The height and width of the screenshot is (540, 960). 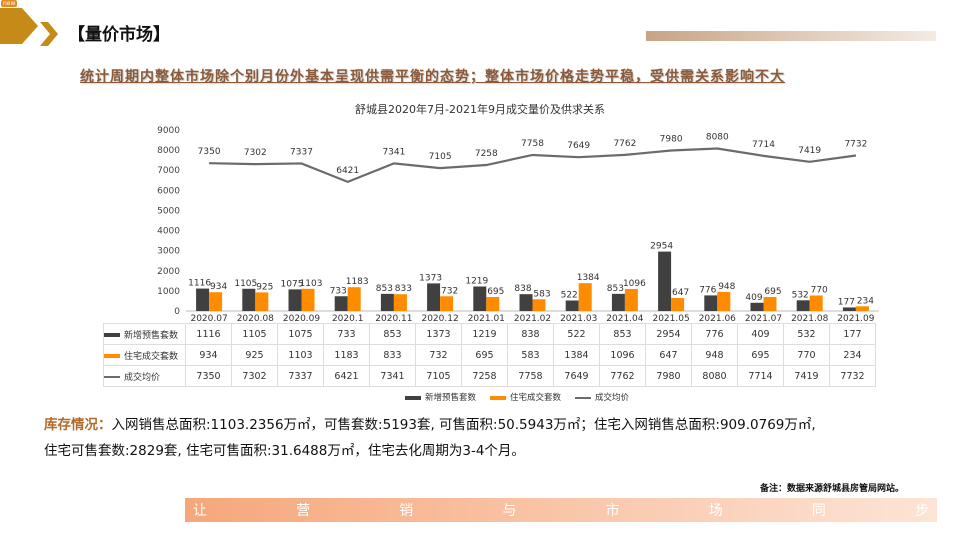 What do you see at coordinates (347, 171) in the screenshot?
I see `line-data-label: 6421` at bounding box center [347, 171].